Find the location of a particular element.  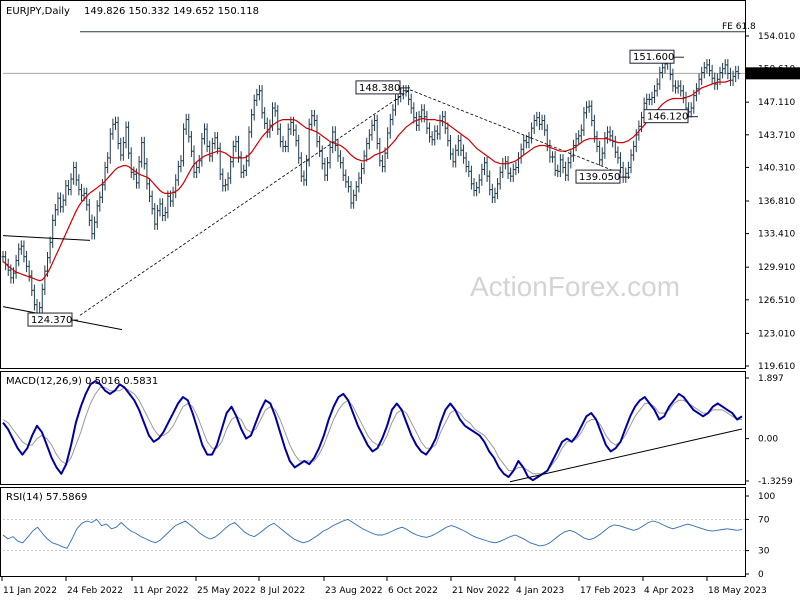

rsi-line is located at coordinates (372, 533).